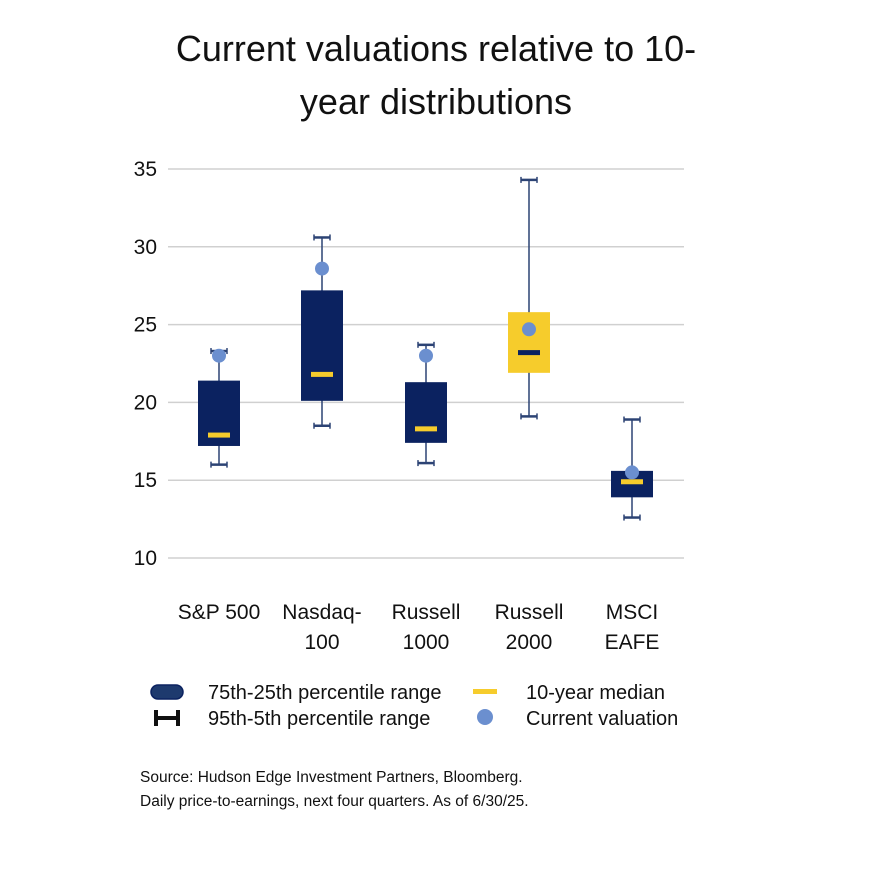 The image size is (872, 869). Describe the element at coordinates (319, 719) in the screenshot. I see `legend-label-whisker: 95th-5th percentile range` at that location.